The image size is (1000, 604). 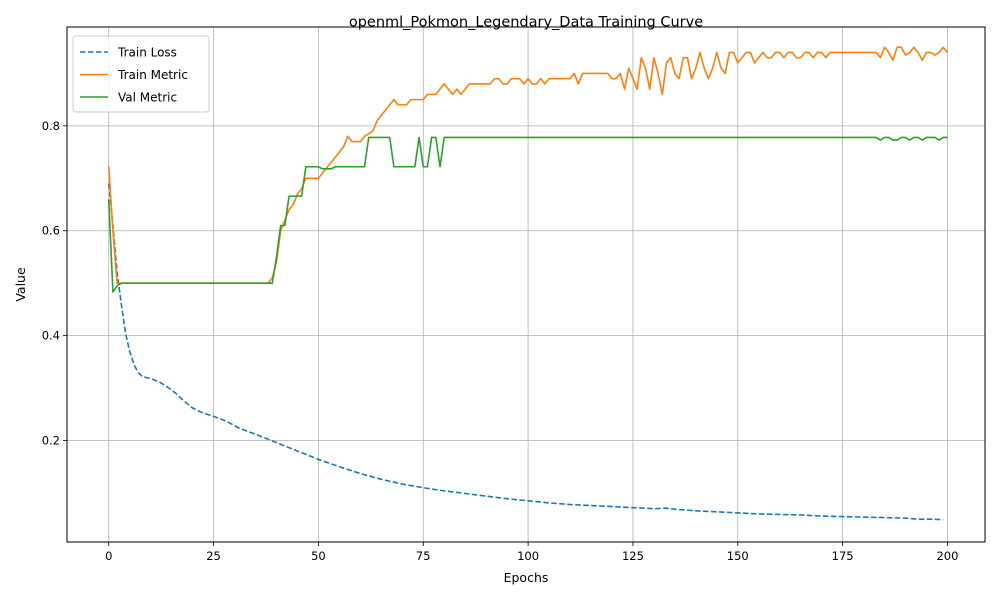 What do you see at coordinates (843, 556) in the screenshot?
I see `x-tick-label: 175` at bounding box center [843, 556].